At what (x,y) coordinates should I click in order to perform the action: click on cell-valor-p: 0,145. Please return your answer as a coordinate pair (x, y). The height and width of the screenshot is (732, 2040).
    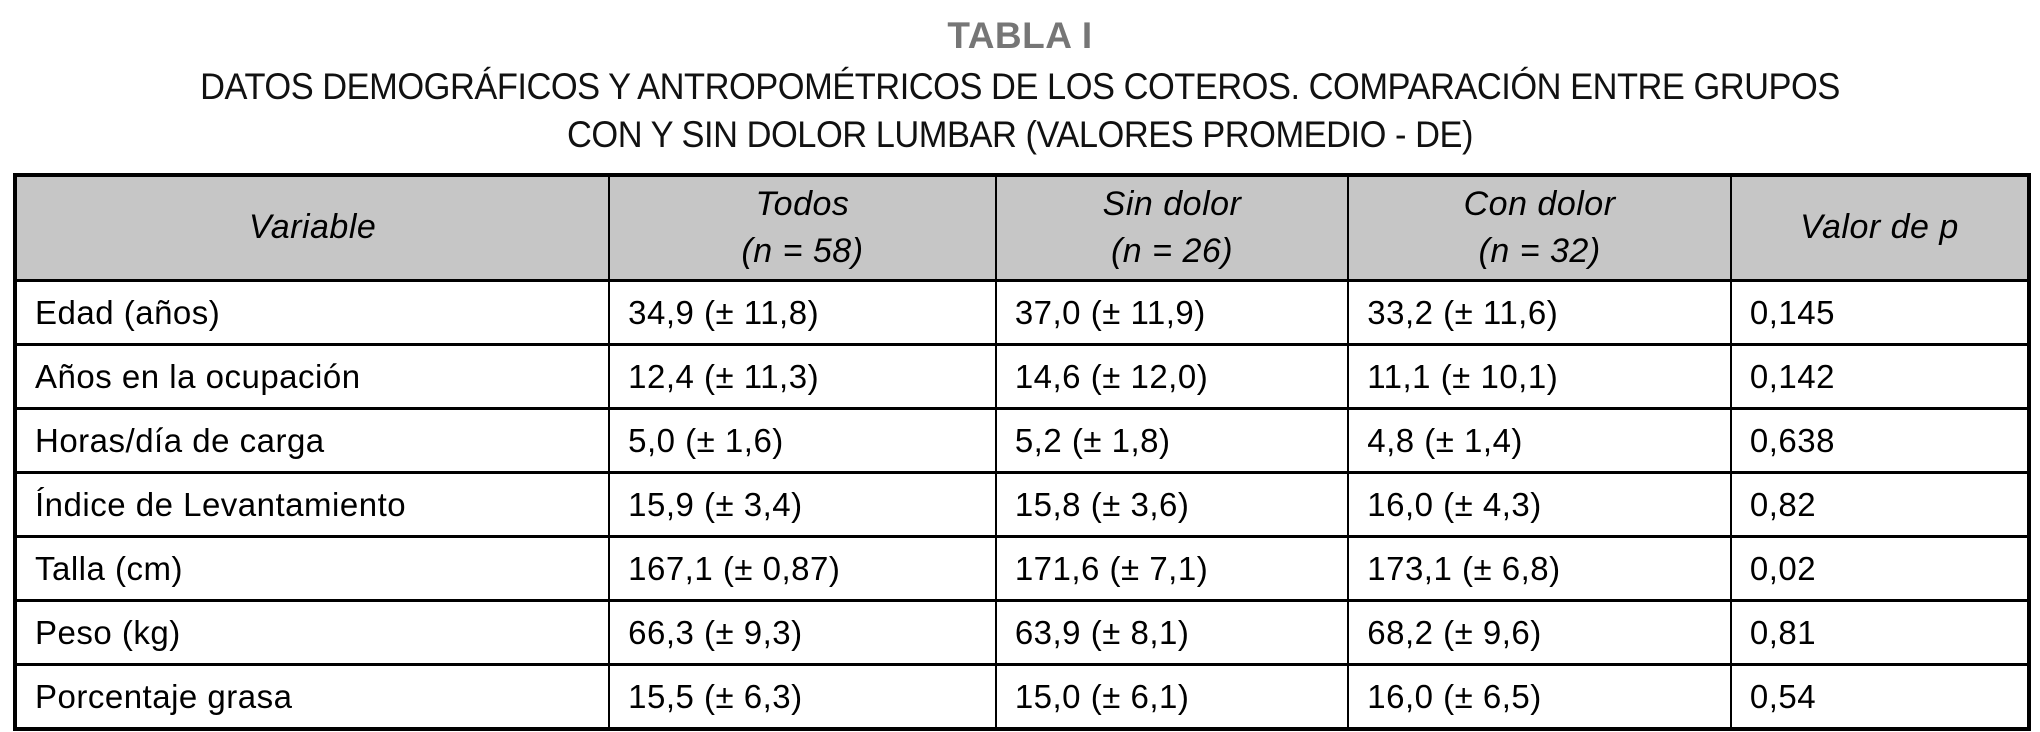
    Looking at the image, I should click on (1880, 312).